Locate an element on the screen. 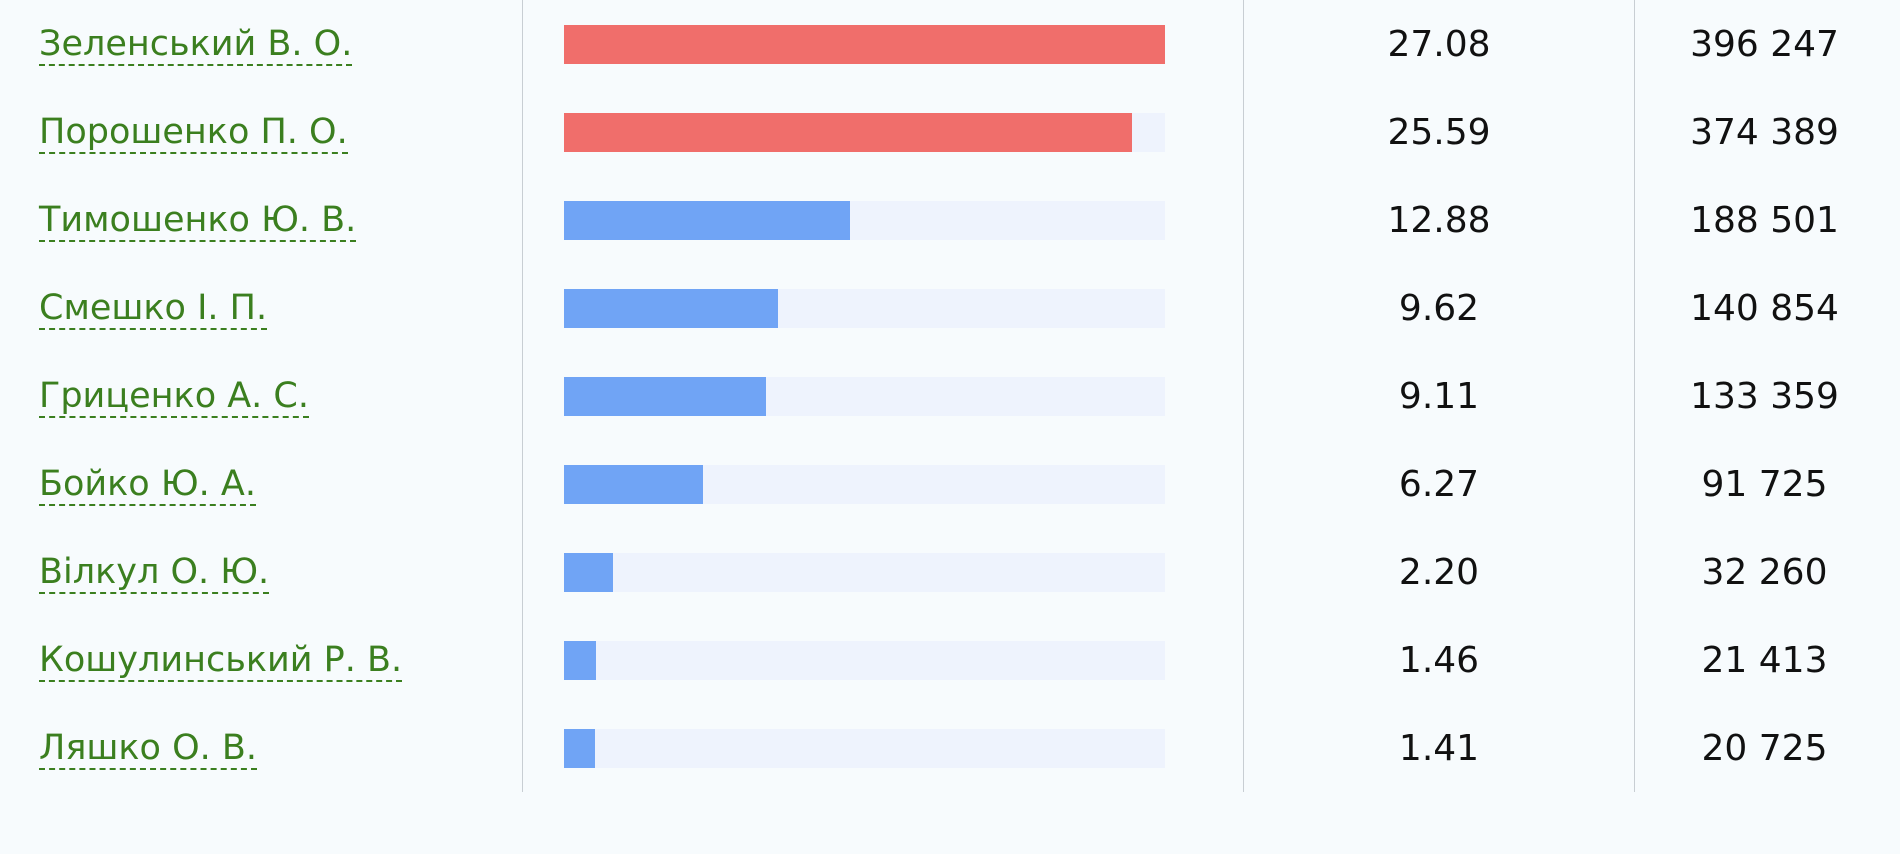 This screenshot has width=1900, height=854. row: Вілкул О. Ю. 2.20 32 260 is located at coordinates (950, 572).